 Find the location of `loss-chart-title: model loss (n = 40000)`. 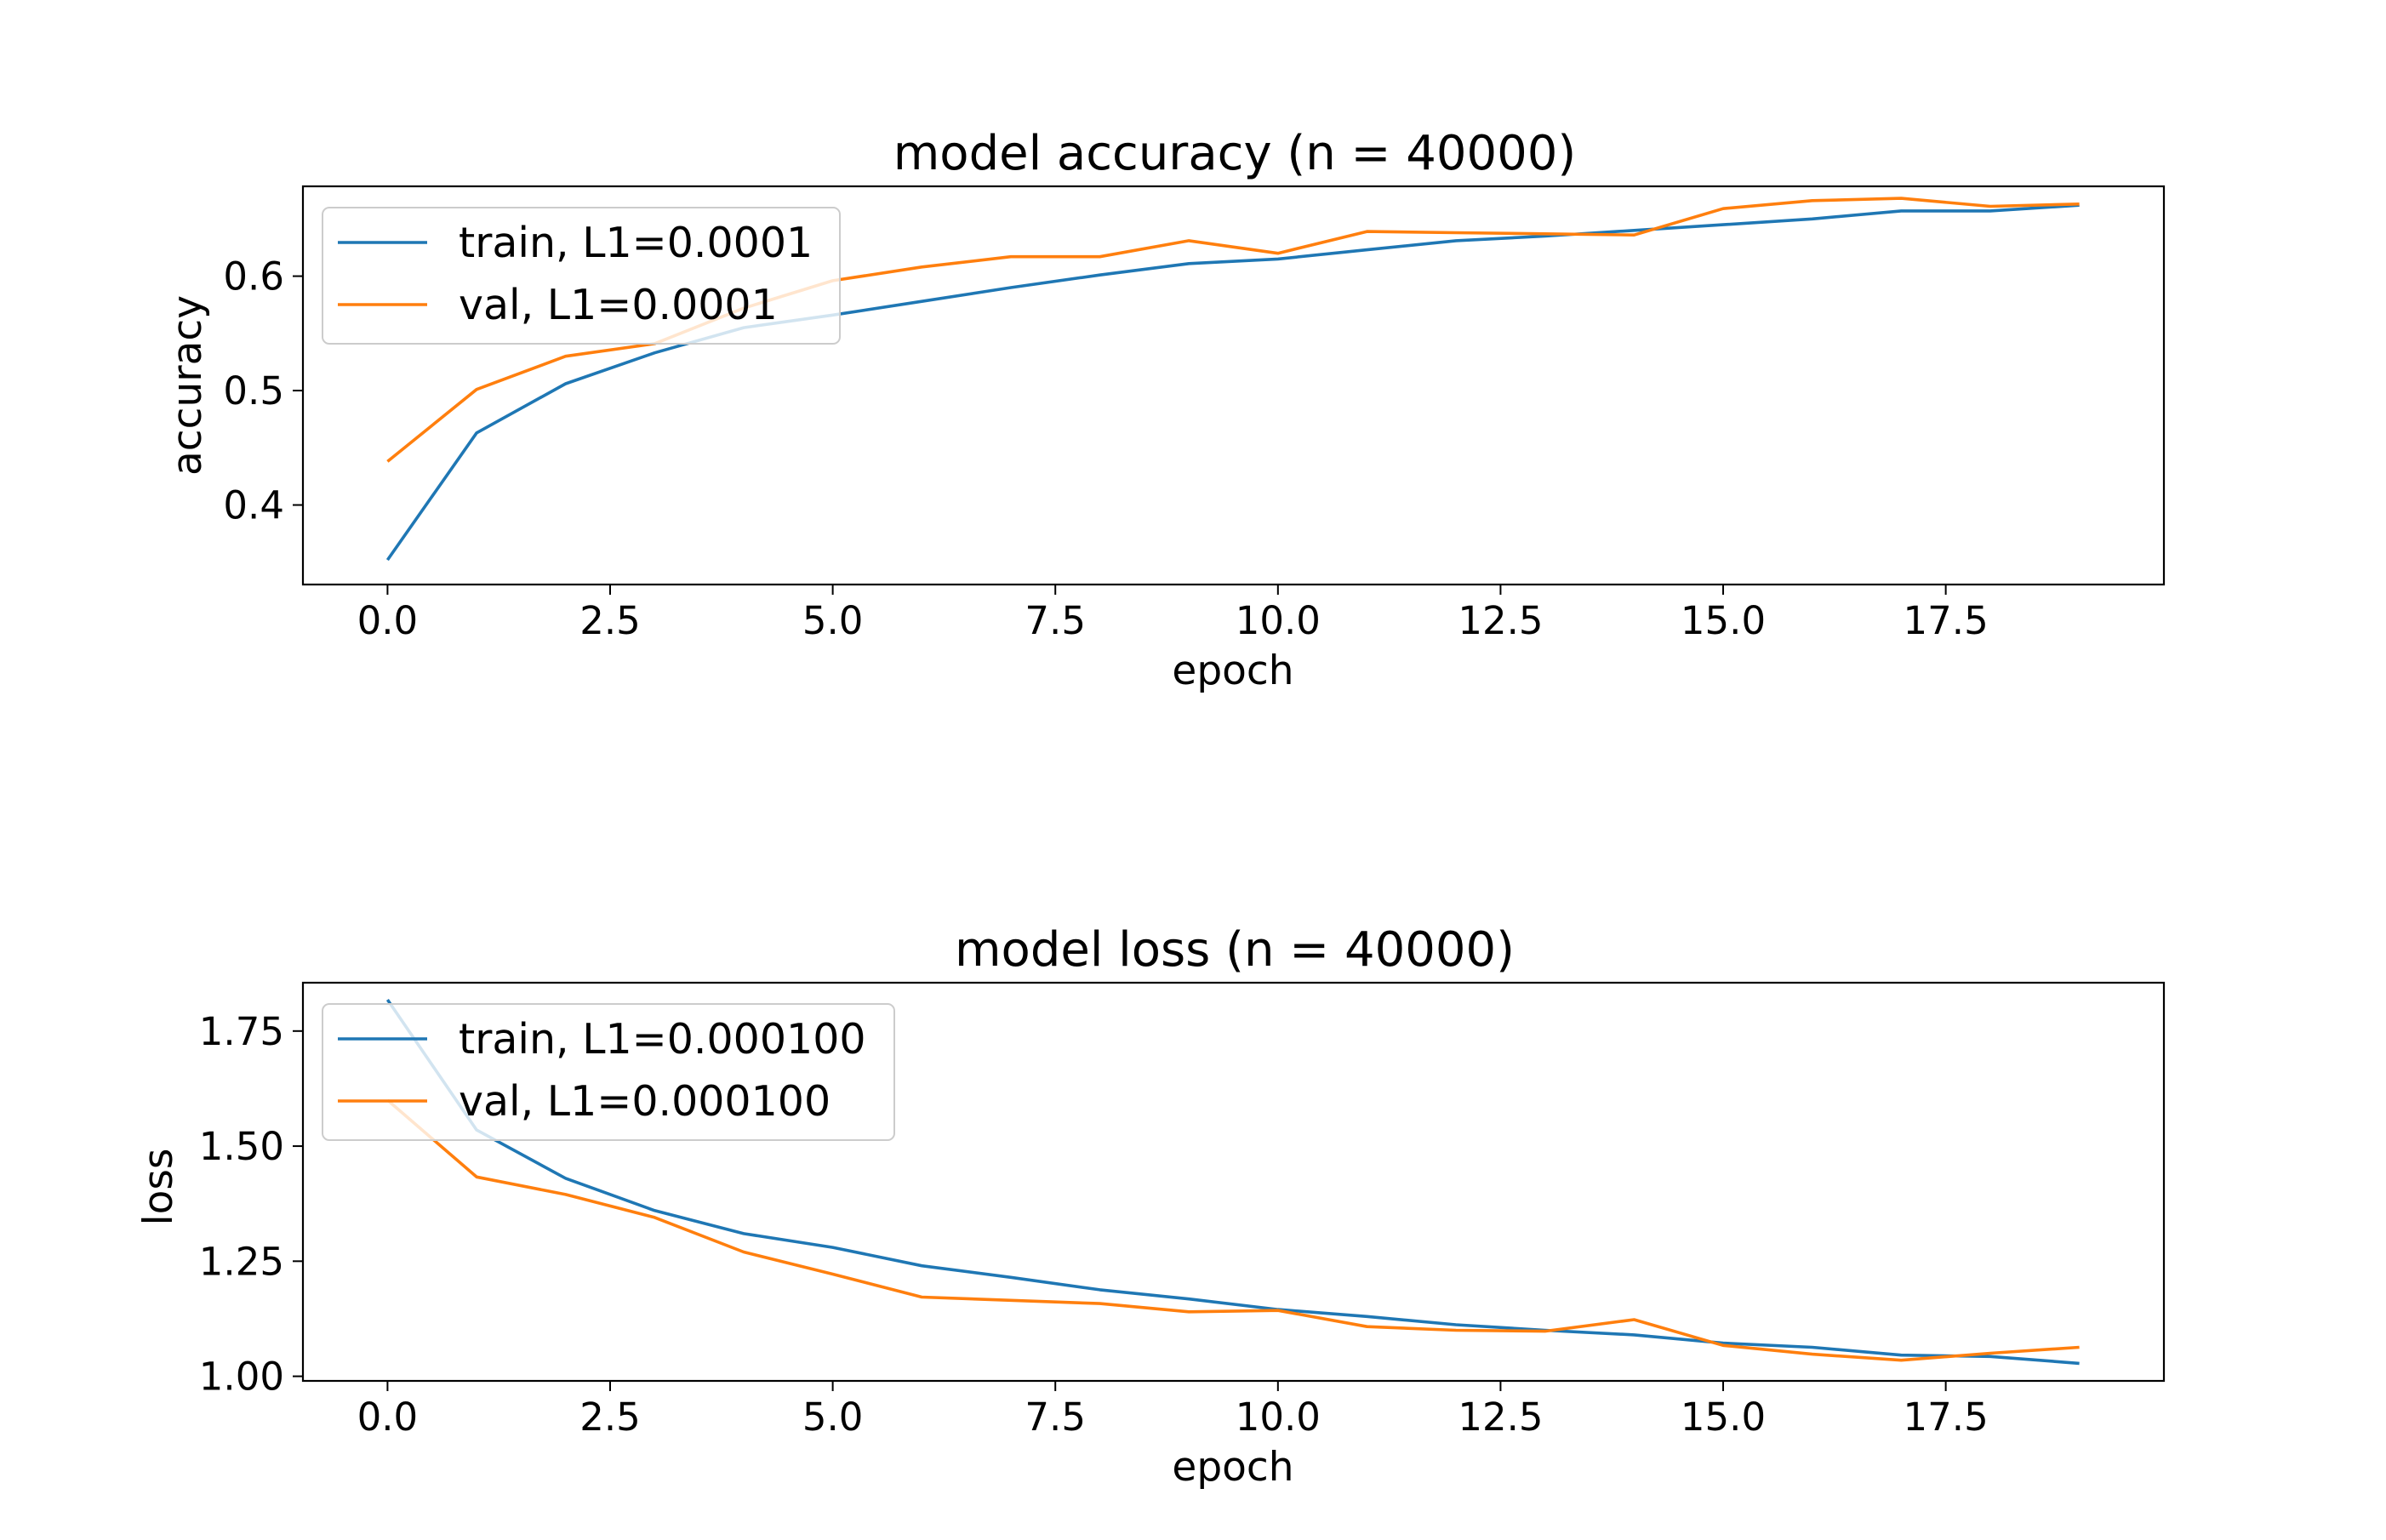

loss-chart-title: model loss (n = 40000) is located at coordinates (1235, 950).